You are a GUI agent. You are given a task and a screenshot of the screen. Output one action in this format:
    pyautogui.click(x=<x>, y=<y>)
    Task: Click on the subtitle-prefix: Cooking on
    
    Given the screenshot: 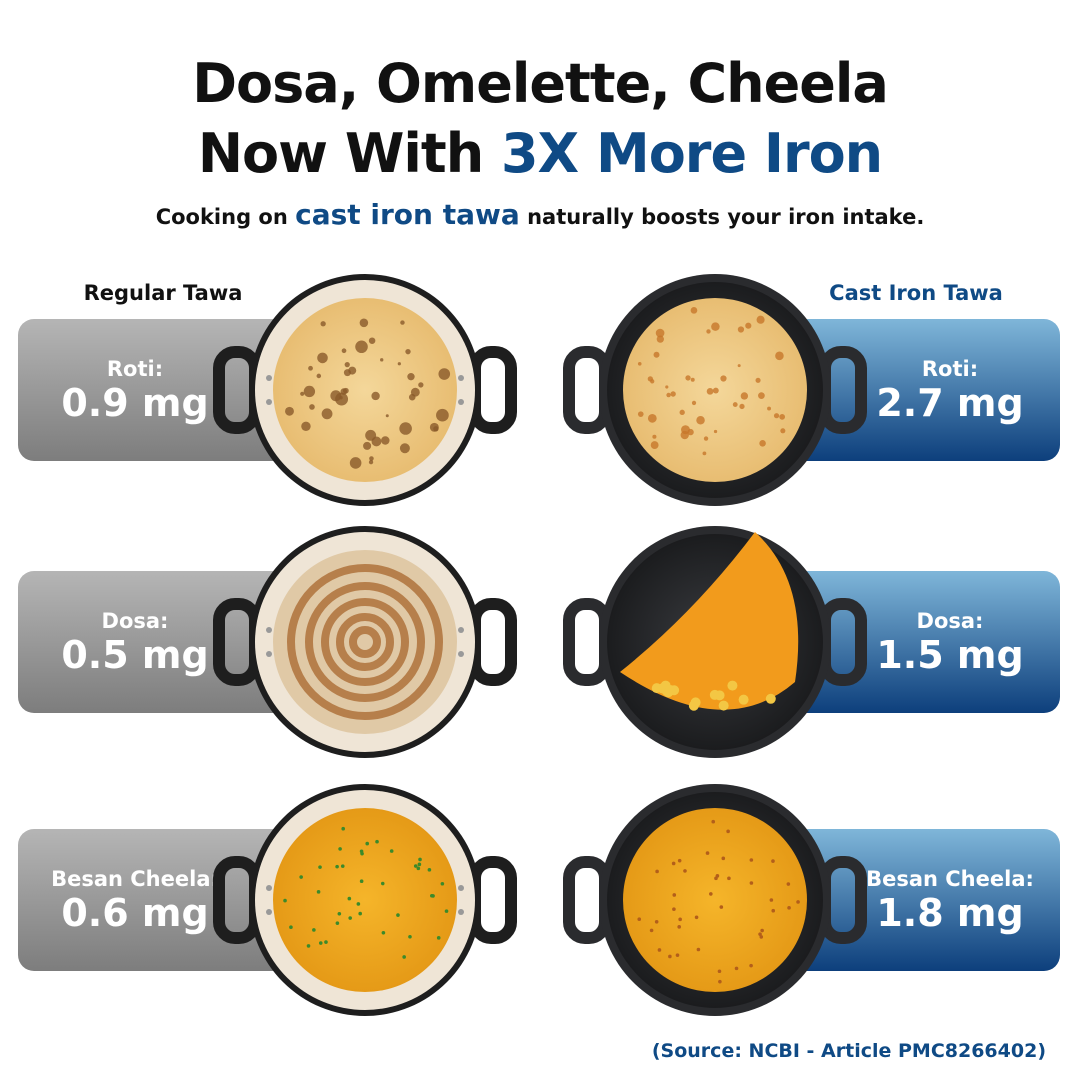 What is the action you would take?
    pyautogui.click(x=221, y=217)
    